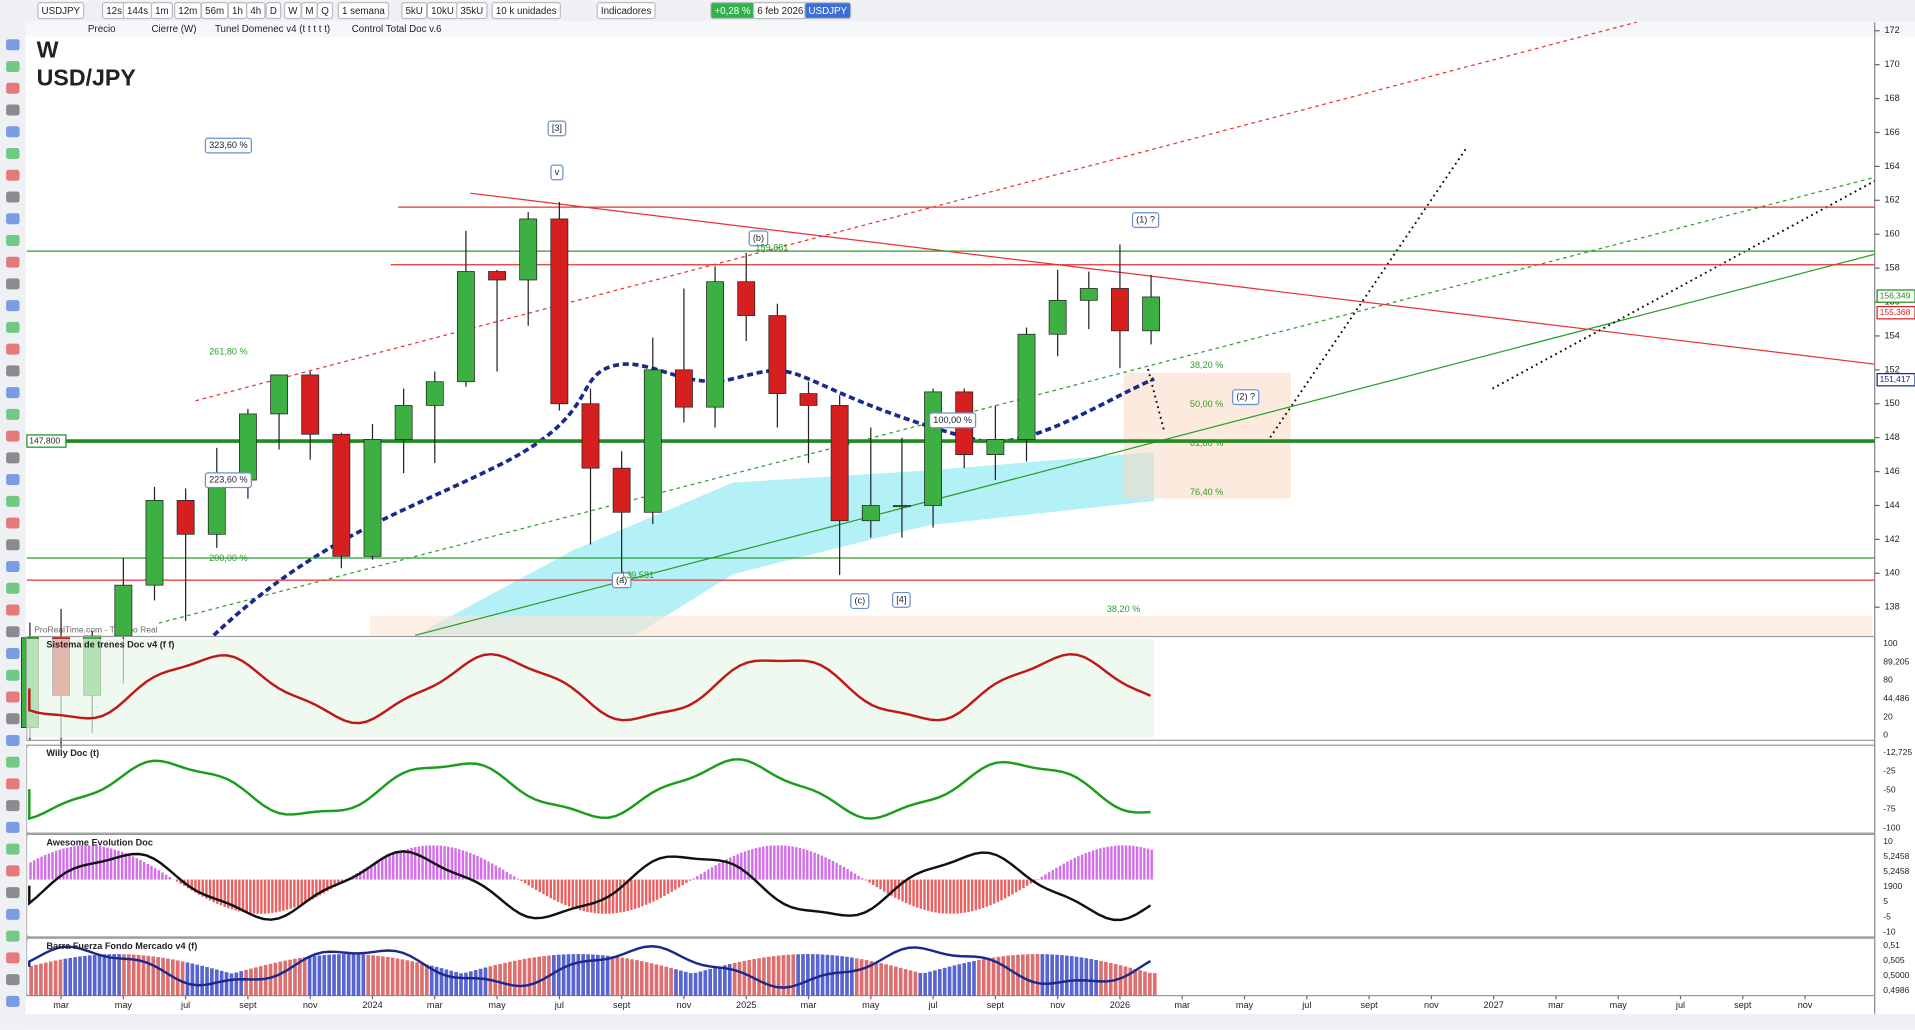 The image size is (1915, 1030). Describe the element at coordinates (293, 11) in the screenshot. I see `toolbar-button: W` at that location.